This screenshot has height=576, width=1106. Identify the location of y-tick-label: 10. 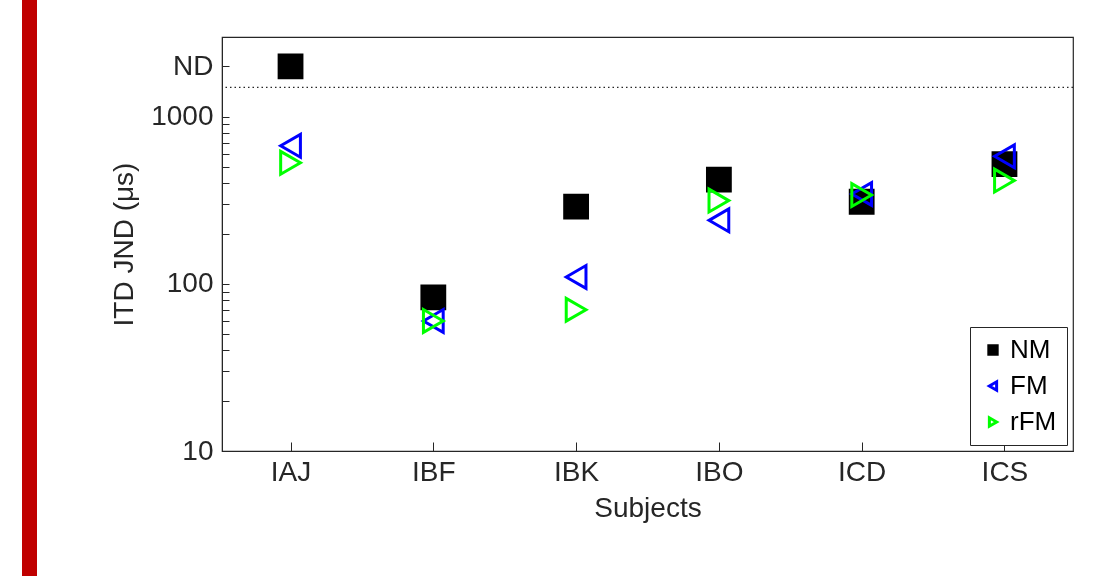
(198, 450).